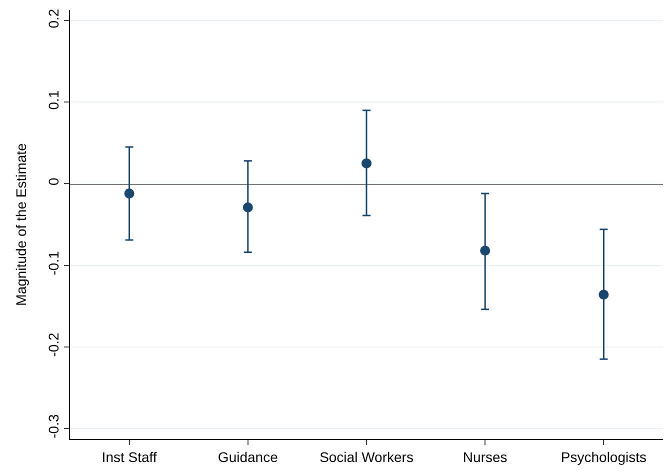  What do you see at coordinates (53, 182) in the screenshot?
I see `y-tick-label: 0` at bounding box center [53, 182].